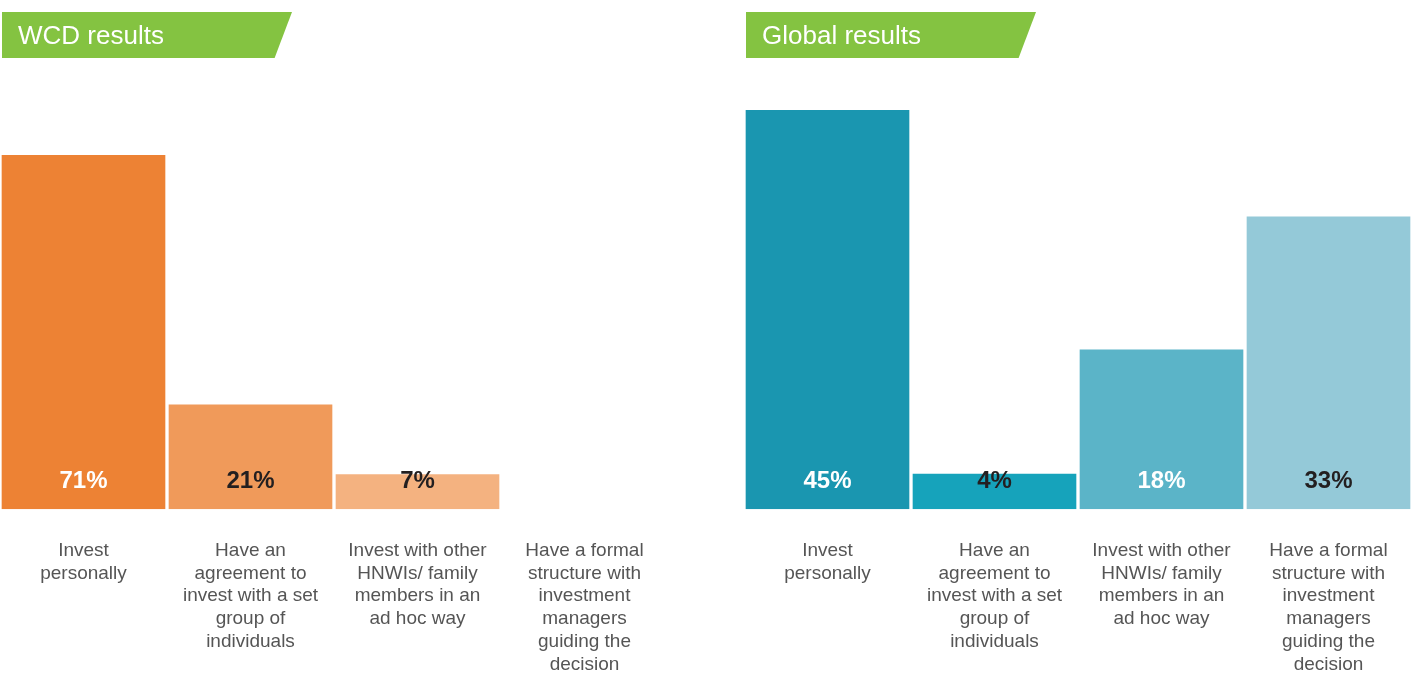  Describe the element at coordinates (147, 35) in the screenshot. I see `chart-title: WCD results` at that location.